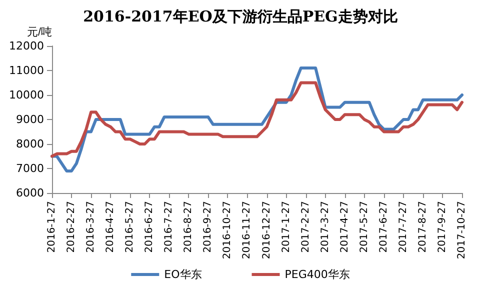 The height and width of the screenshot is (289, 481). I want to click on x-tick-label: 2017-10-27, so click(462, 230).